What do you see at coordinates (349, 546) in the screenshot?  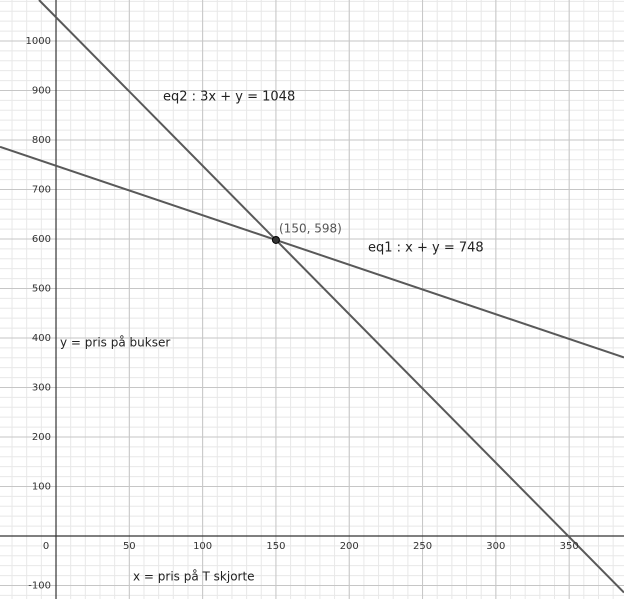 I see `x-tick-label: 200` at bounding box center [349, 546].